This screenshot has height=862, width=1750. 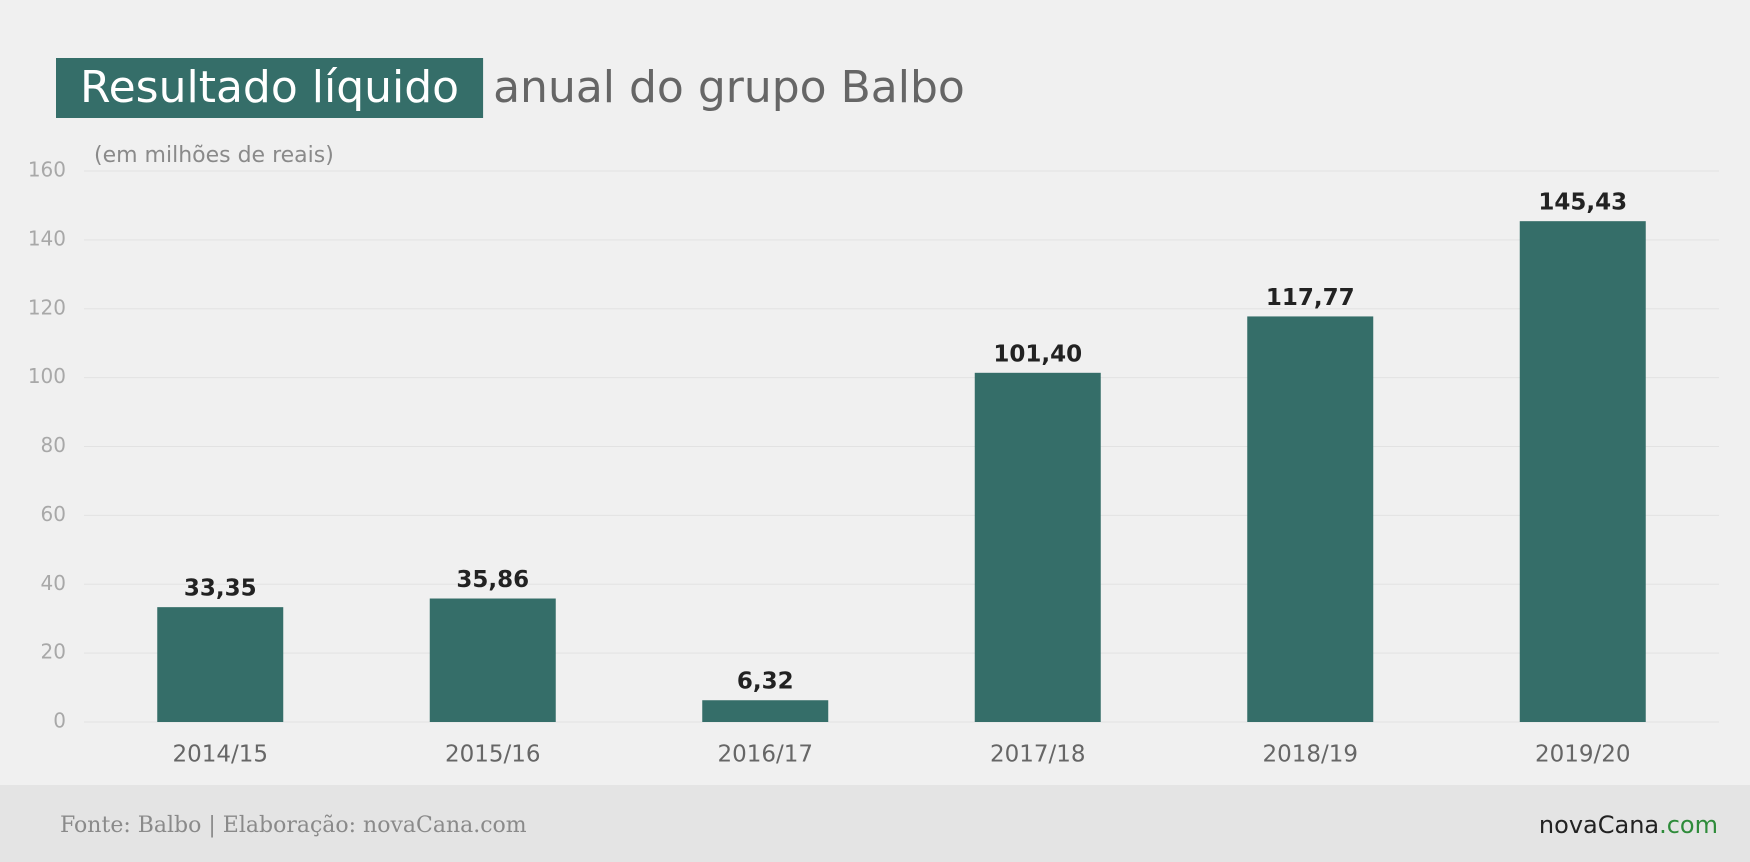 What do you see at coordinates (875, 823) in the screenshot?
I see `footer` at bounding box center [875, 823].